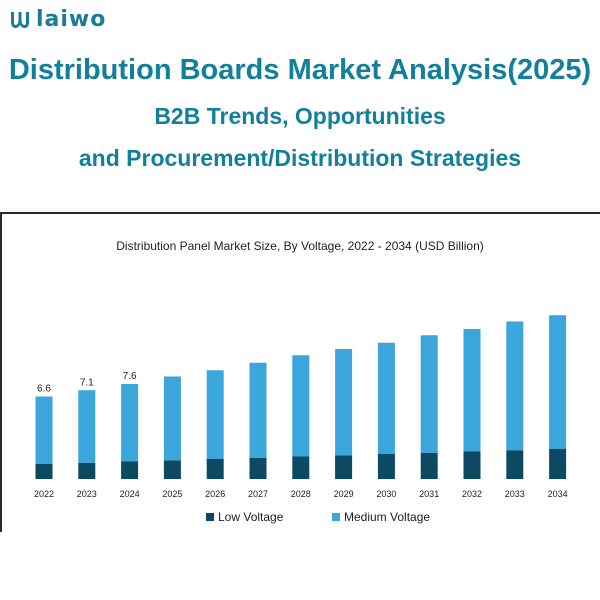  What do you see at coordinates (258, 494) in the screenshot?
I see `x-tick-2027: 2027` at bounding box center [258, 494].